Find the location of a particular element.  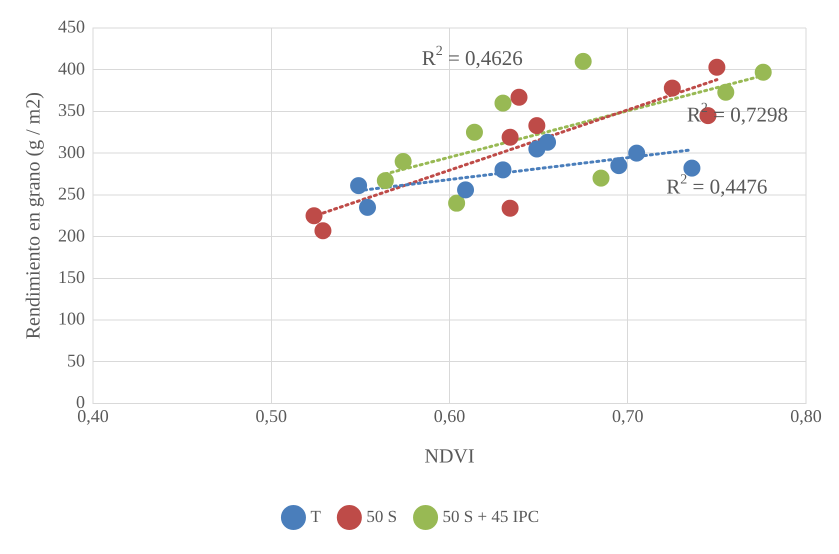

y-tick-label: 400 is located at coordinates (71, 68).